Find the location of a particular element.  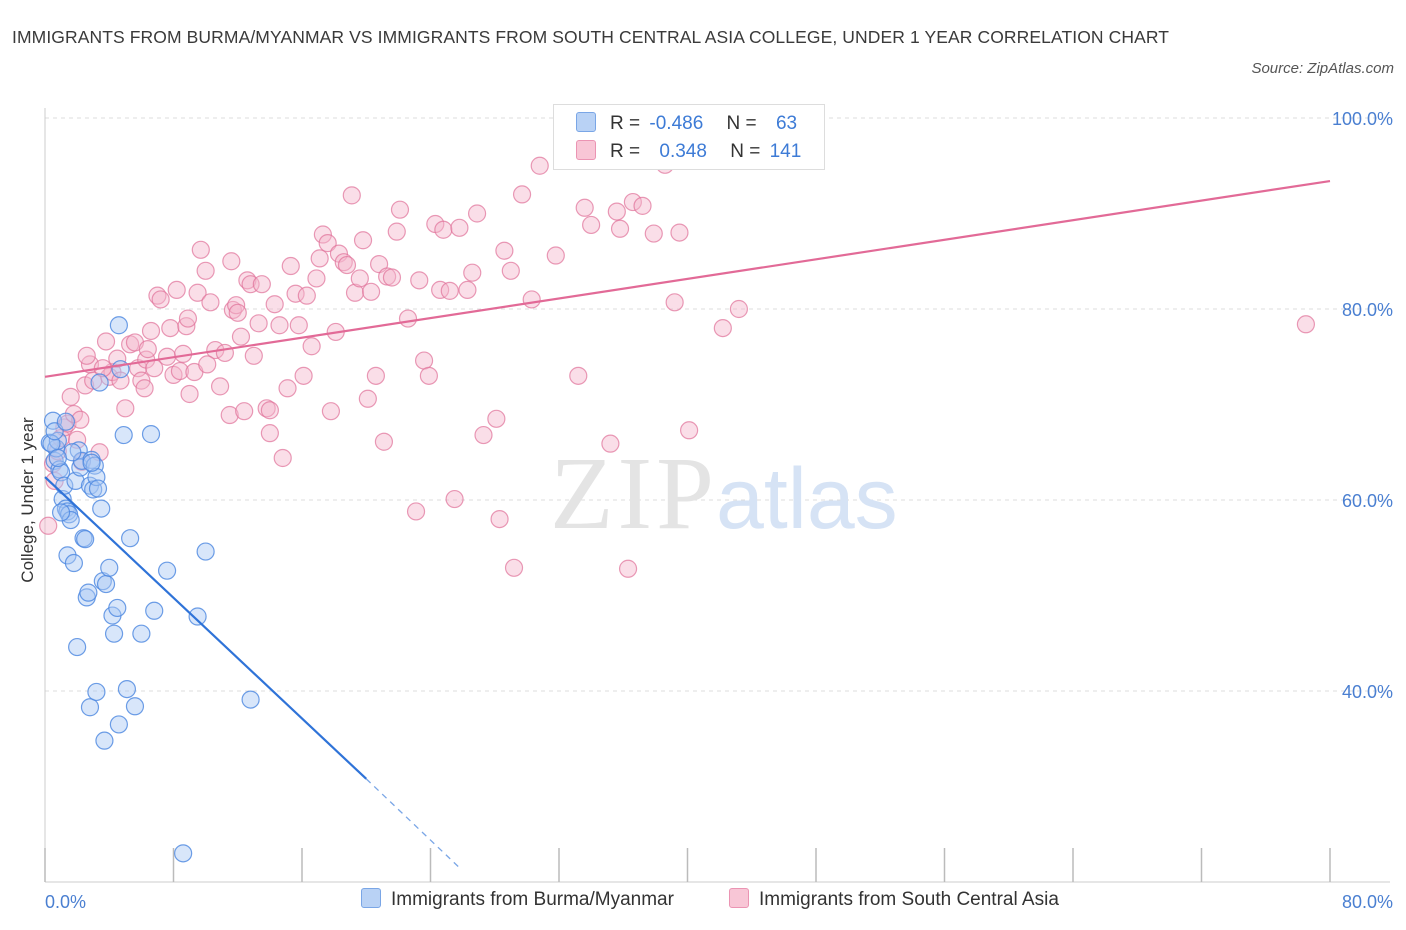

legend-r-value: -0.486 is located at coordinates (676, 123).